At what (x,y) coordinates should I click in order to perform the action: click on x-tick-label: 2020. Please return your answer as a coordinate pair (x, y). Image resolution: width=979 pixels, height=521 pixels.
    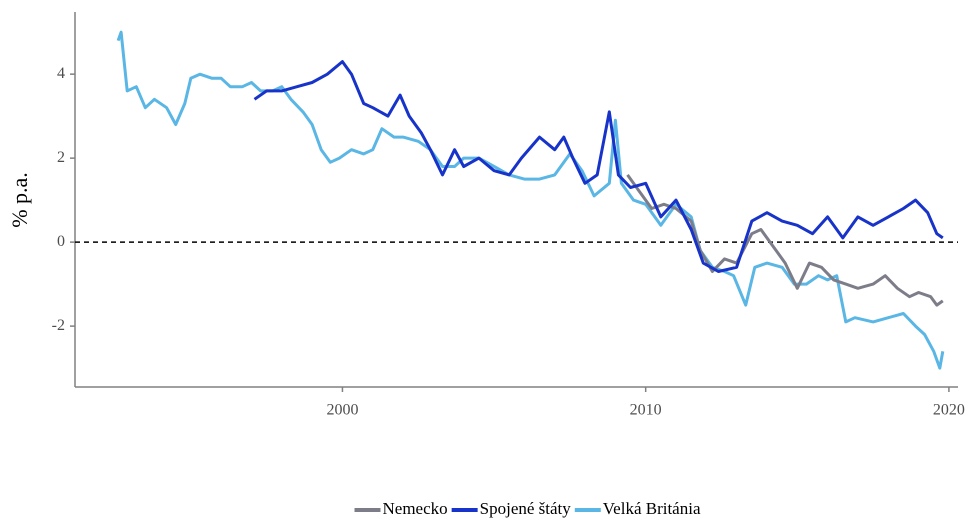
    Looking at the image, I should click on (949, 410).